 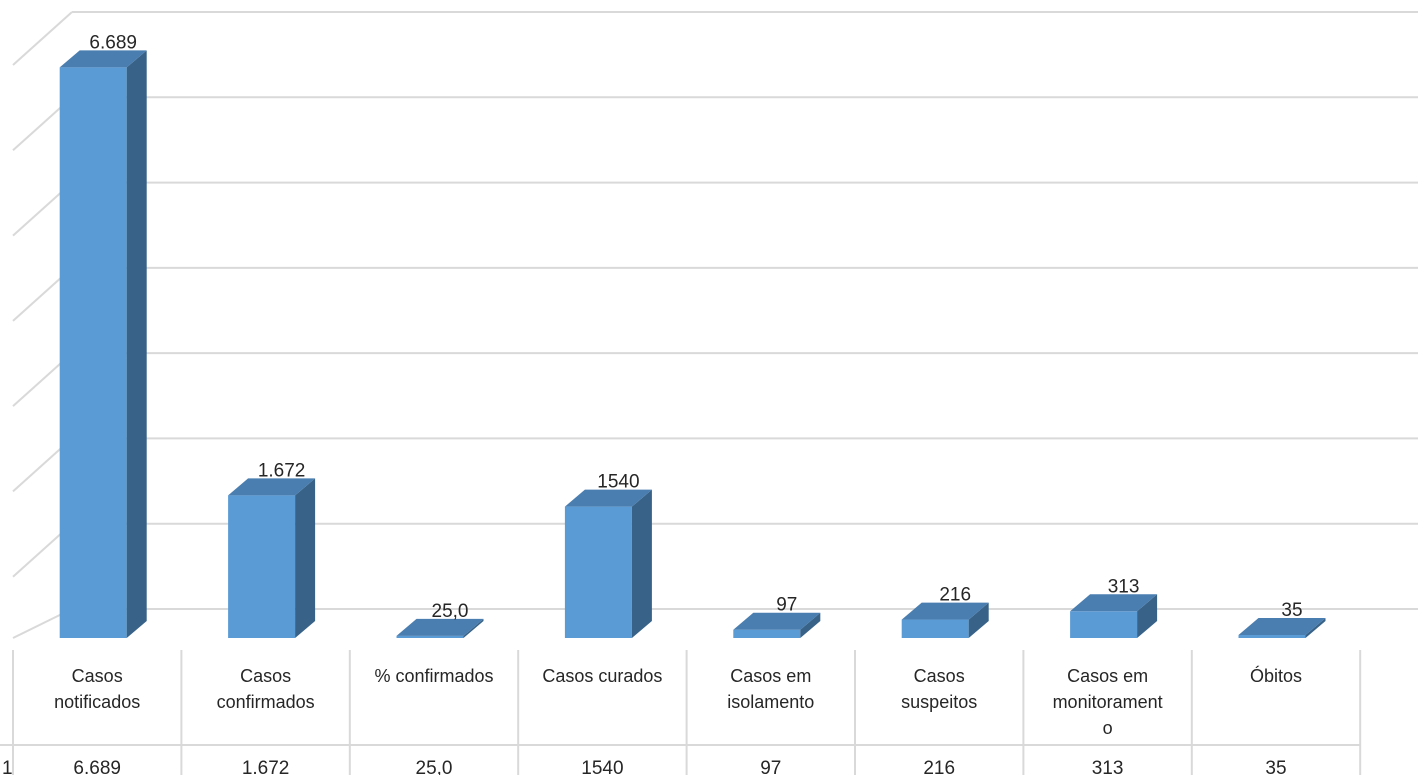 I want to click on category-label-line: monitorament, so click(x=1108, y=702).